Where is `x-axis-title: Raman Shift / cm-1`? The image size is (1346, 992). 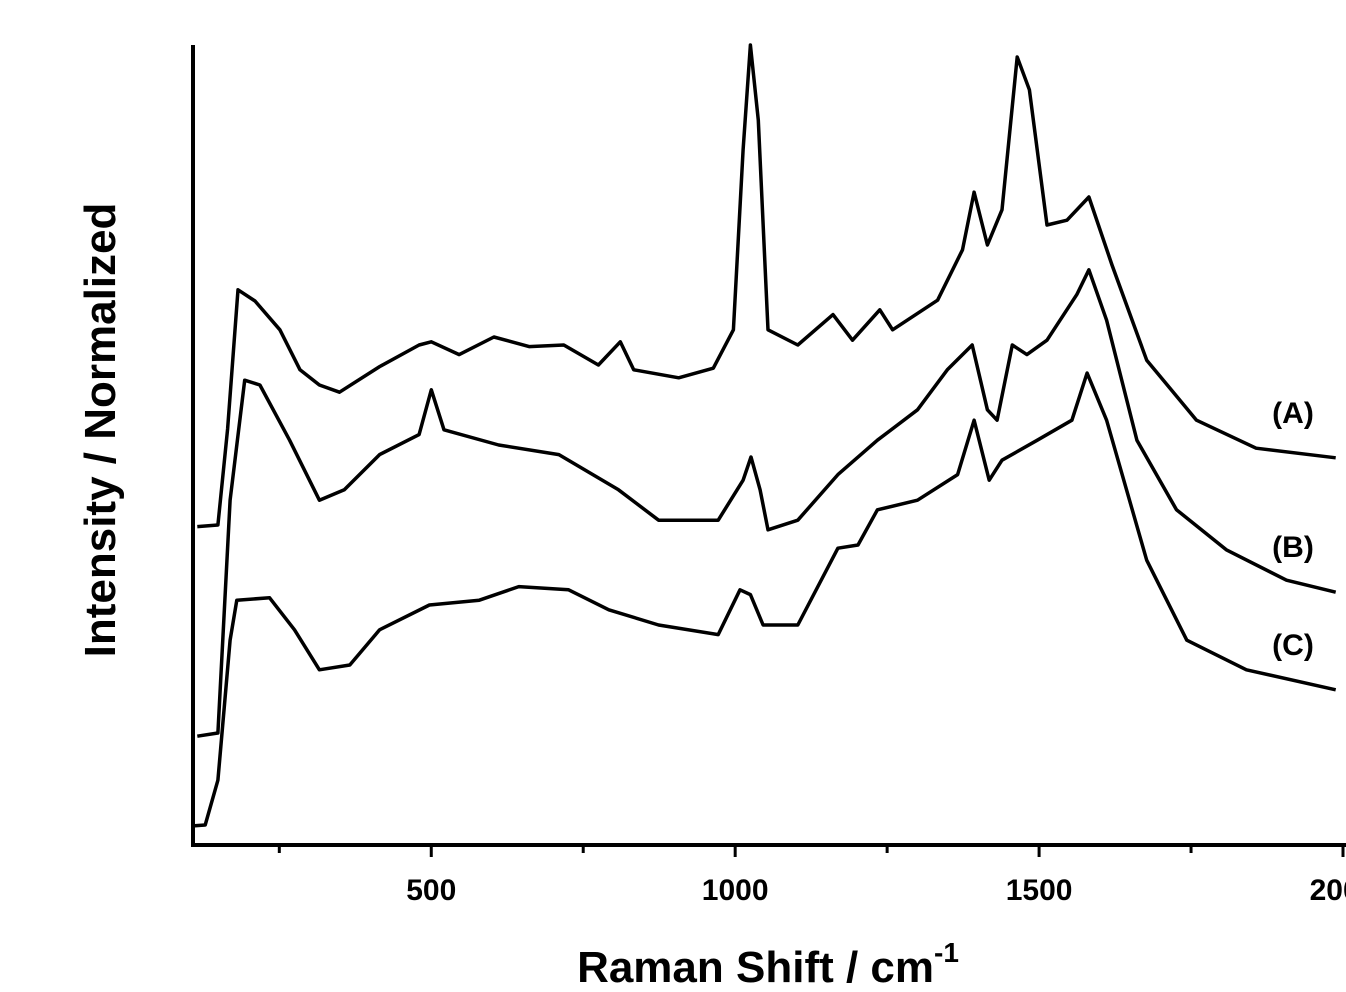
x-axis-title: Raman Shift / cm-1 is located at coordinates (768, 964).